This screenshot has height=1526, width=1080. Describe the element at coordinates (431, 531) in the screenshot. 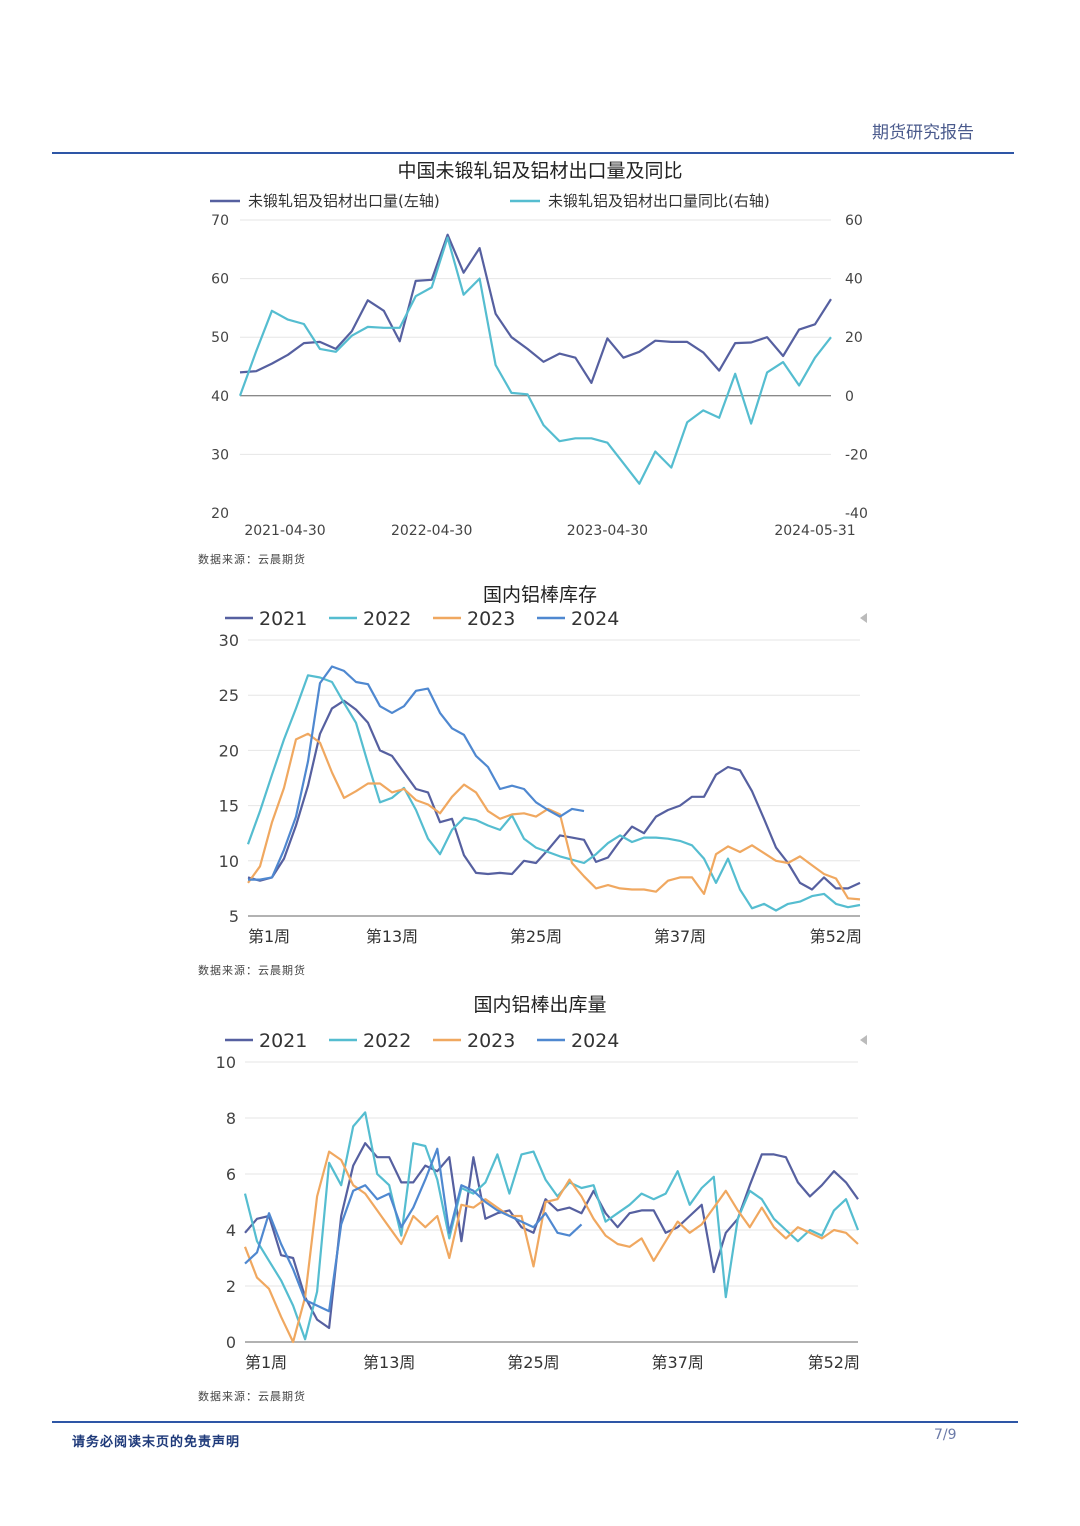

I see `x-tick: 2022-04-30` at that location.